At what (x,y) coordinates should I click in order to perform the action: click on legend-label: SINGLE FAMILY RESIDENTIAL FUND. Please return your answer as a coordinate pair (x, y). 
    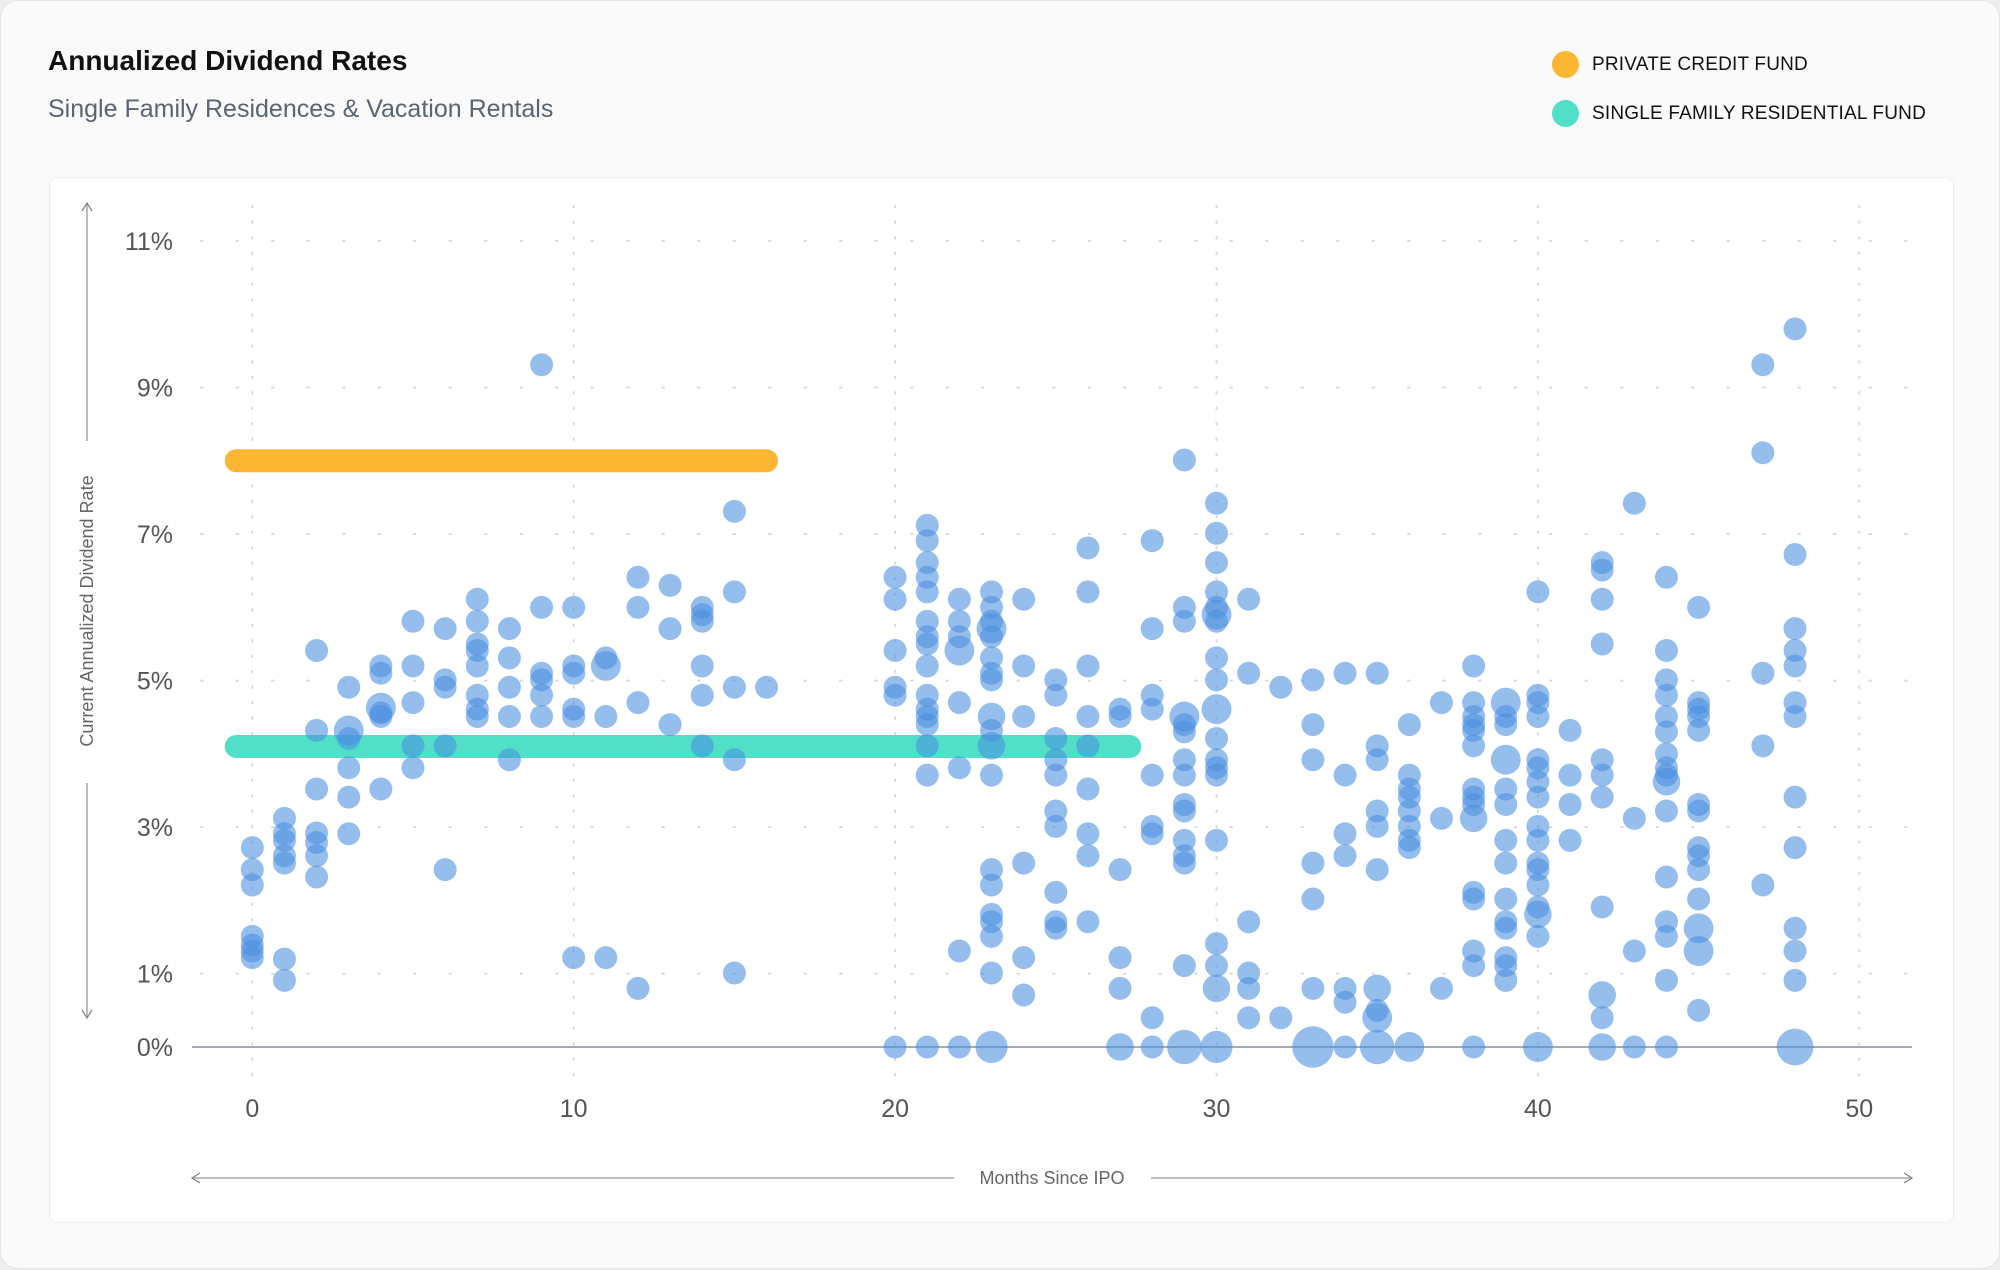
    Looking at the image, I should click on (1759, 113).